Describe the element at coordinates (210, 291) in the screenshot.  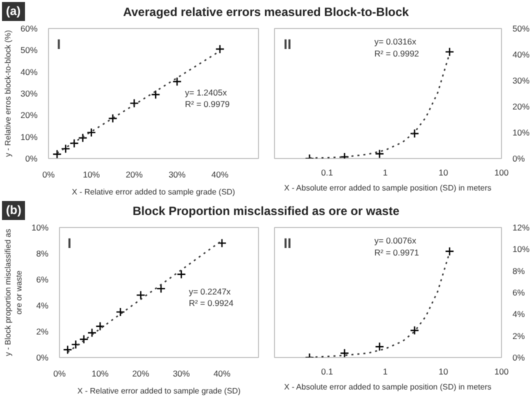
I see `annotation: y= 0.2247x` at that location.